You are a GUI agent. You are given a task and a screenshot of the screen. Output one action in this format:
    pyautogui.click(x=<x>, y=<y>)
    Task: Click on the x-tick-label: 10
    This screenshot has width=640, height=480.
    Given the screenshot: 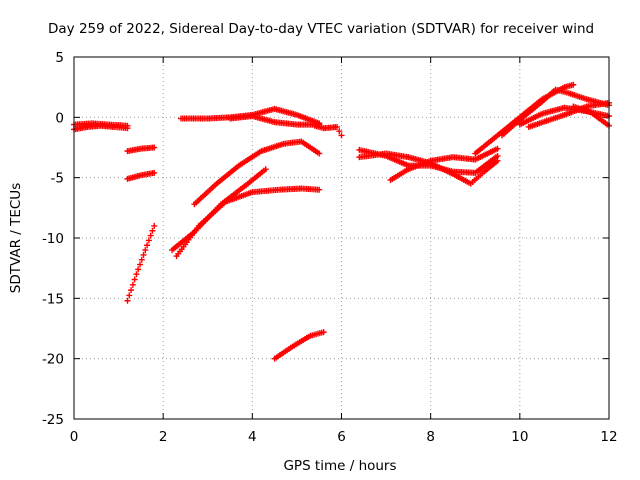 What is the action you would take?
    pyautogui.click(x=519, y=437)
    